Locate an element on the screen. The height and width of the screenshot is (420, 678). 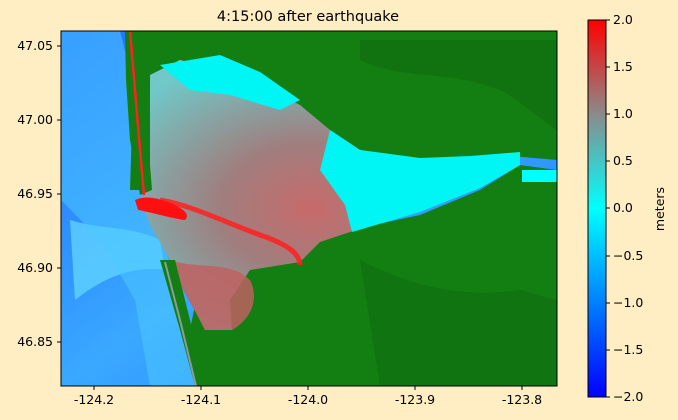
north-spit is located at coordinates (138, 113).